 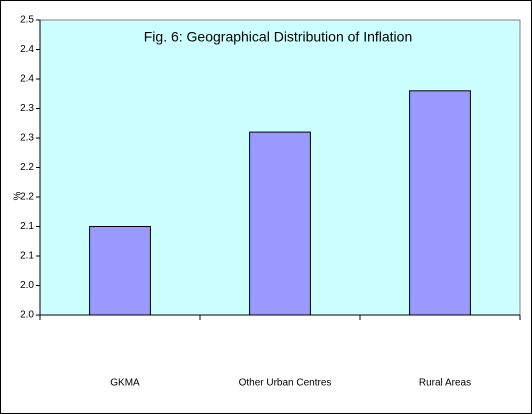 I want to click on y-tick-label: 2.5, so click(x=27, y=20).